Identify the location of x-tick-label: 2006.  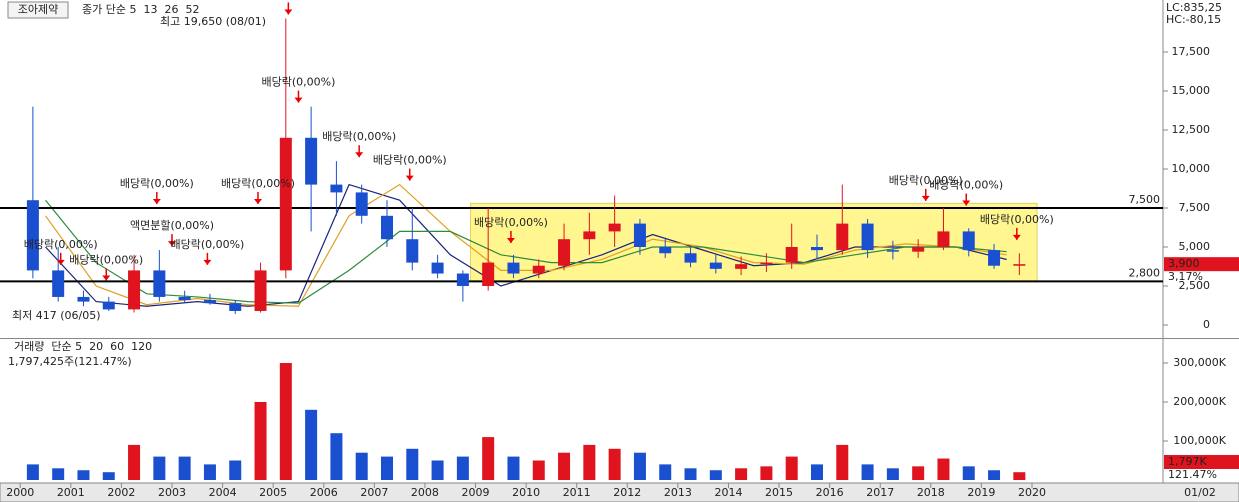
(324, 492).